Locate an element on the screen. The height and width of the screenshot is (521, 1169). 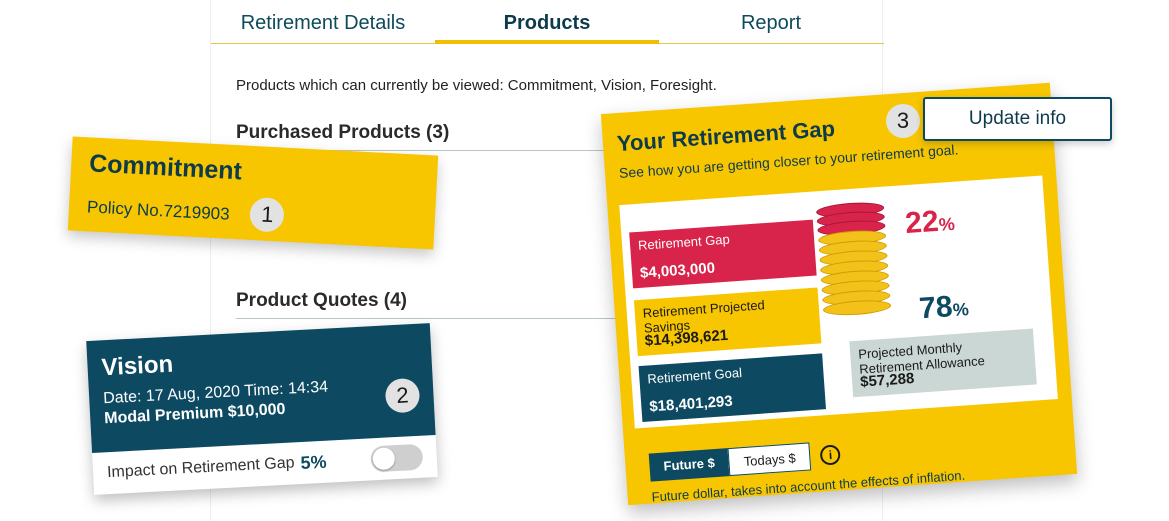
projected-savings-box: Retirement Projected Savings $14,398,621 is located at coordinates (727, 322).